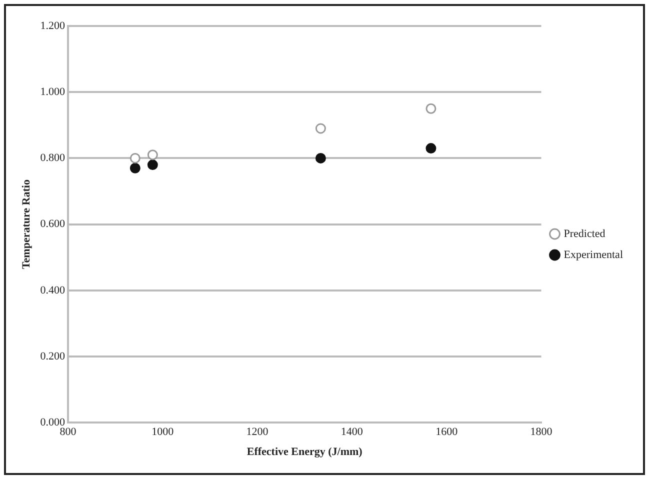 This screenshot has height=483, width=653. What do you see at coordinates (53, 224) in the screenshot?
I see `y-tick-label: 0.600` at bounding box center [53, 224].